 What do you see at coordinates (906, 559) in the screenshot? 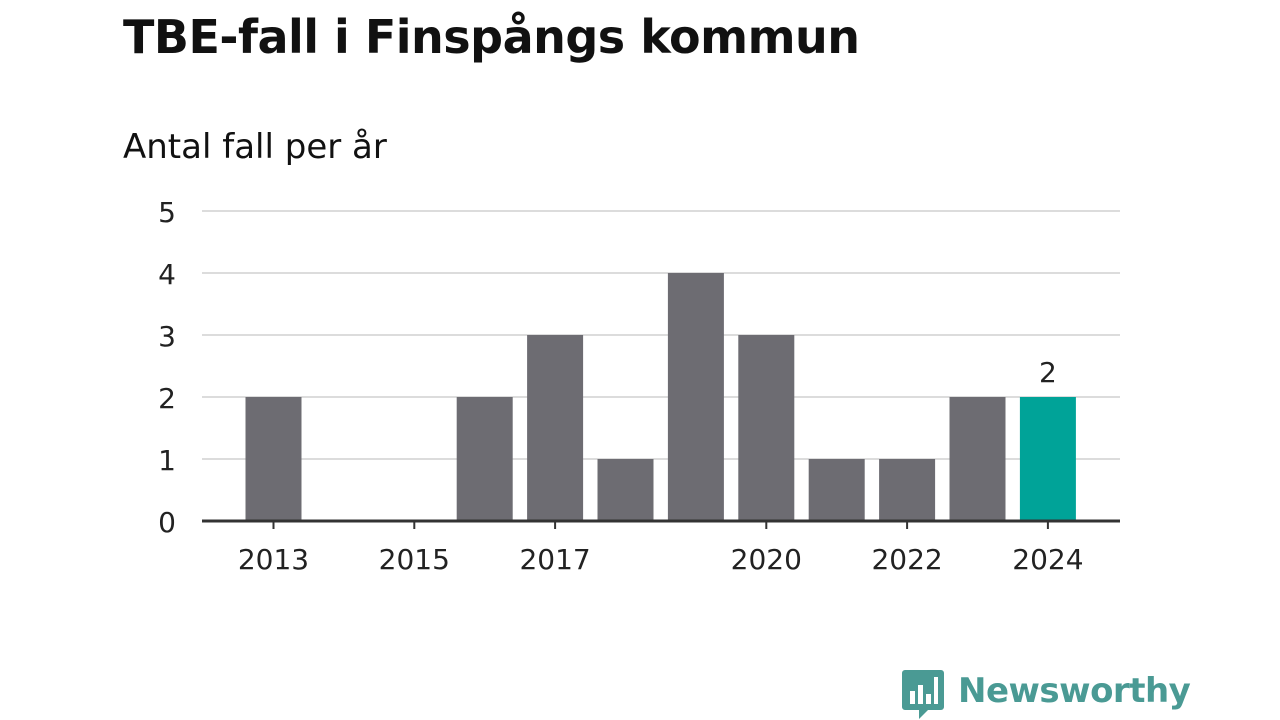
I see `x-tick-label-2022: 2022` at bounding box center [906, 559].